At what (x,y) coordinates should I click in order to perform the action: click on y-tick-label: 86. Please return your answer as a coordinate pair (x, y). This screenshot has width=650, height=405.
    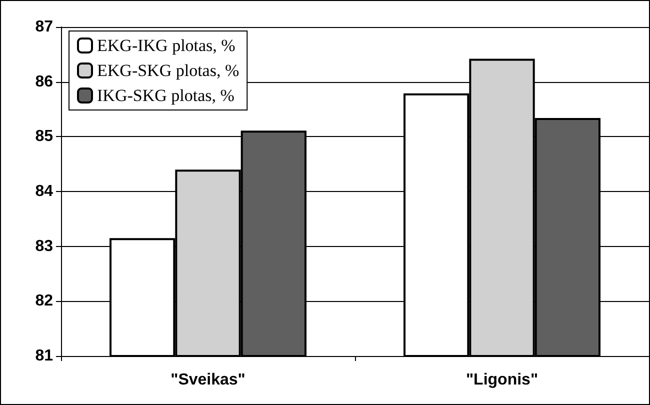
    Looking at the image, I should click on (44, 81).